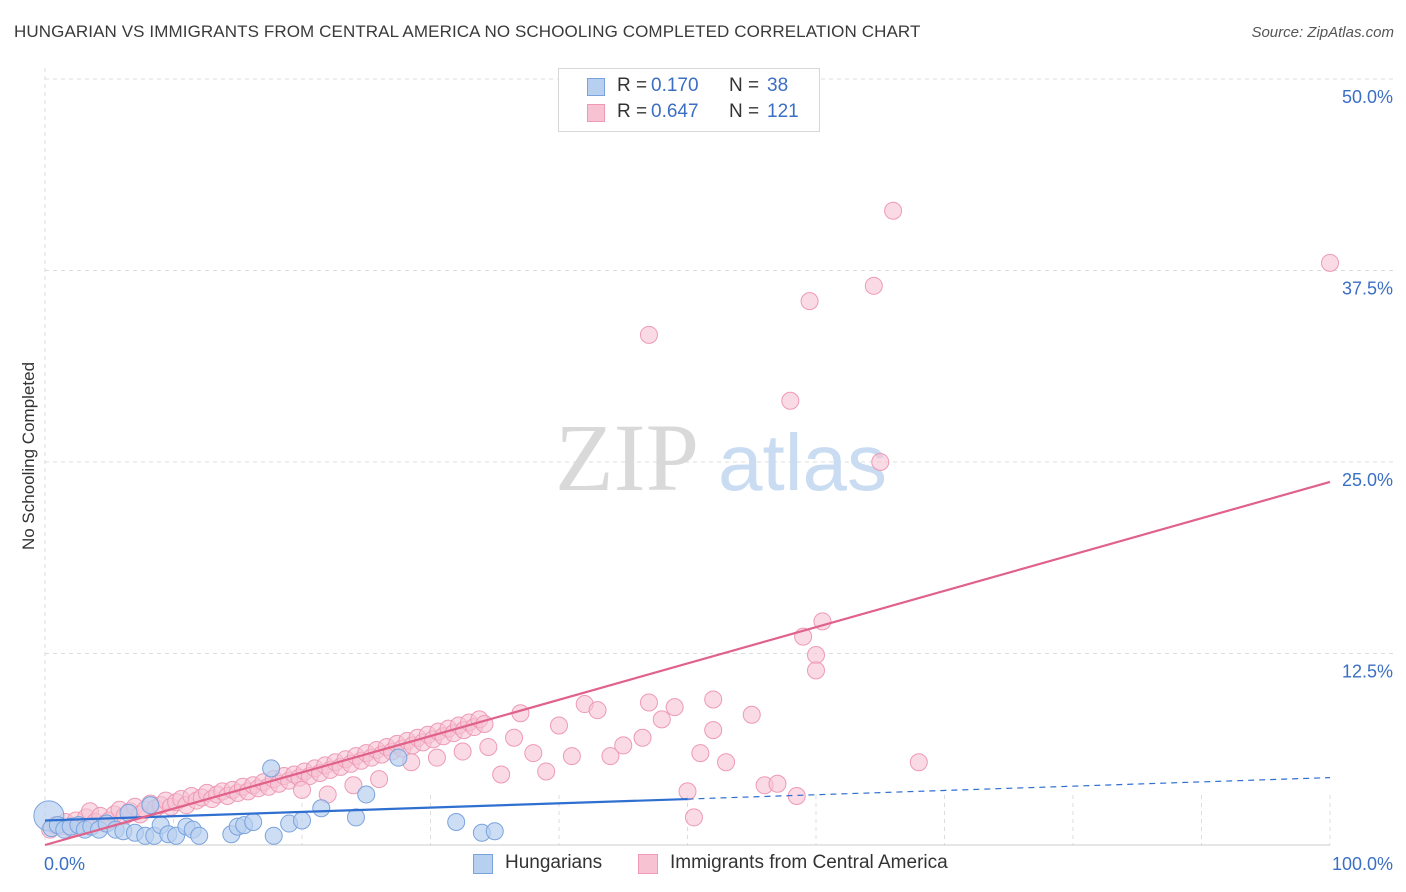  Describe the element at coordinates (778, 85) in the screenshot. I see `n-value: 38` at that location.